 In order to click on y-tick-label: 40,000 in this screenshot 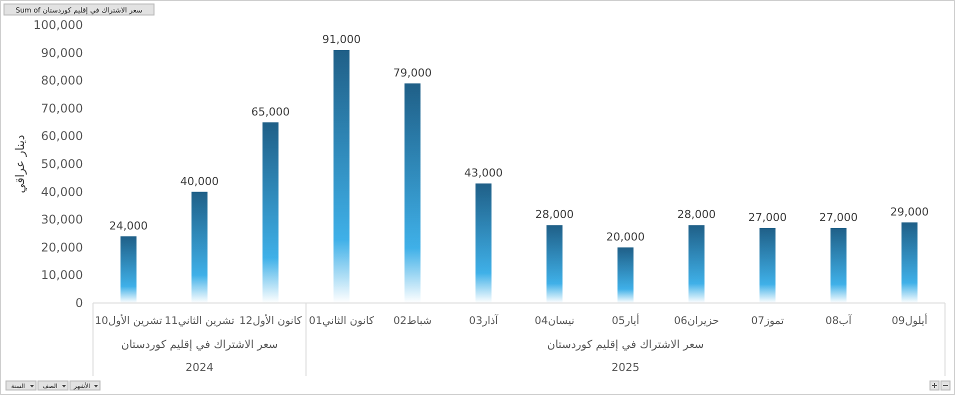, I will do `click(62, 191)`.